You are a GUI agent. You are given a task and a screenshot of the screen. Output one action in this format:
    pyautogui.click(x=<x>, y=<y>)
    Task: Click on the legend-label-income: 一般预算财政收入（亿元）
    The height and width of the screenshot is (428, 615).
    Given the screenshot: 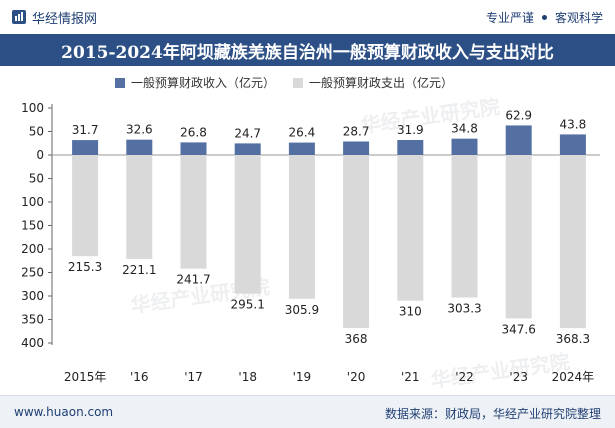 What is the action you would take?
    pyautogui.click(x=203, y=83)
    